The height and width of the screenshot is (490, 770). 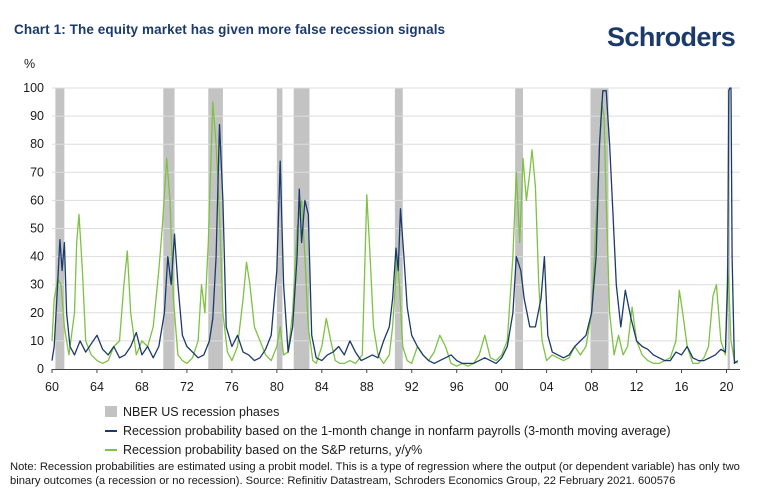 I want to click on x-tick-label-68: 68, so click(x=142, y=387).